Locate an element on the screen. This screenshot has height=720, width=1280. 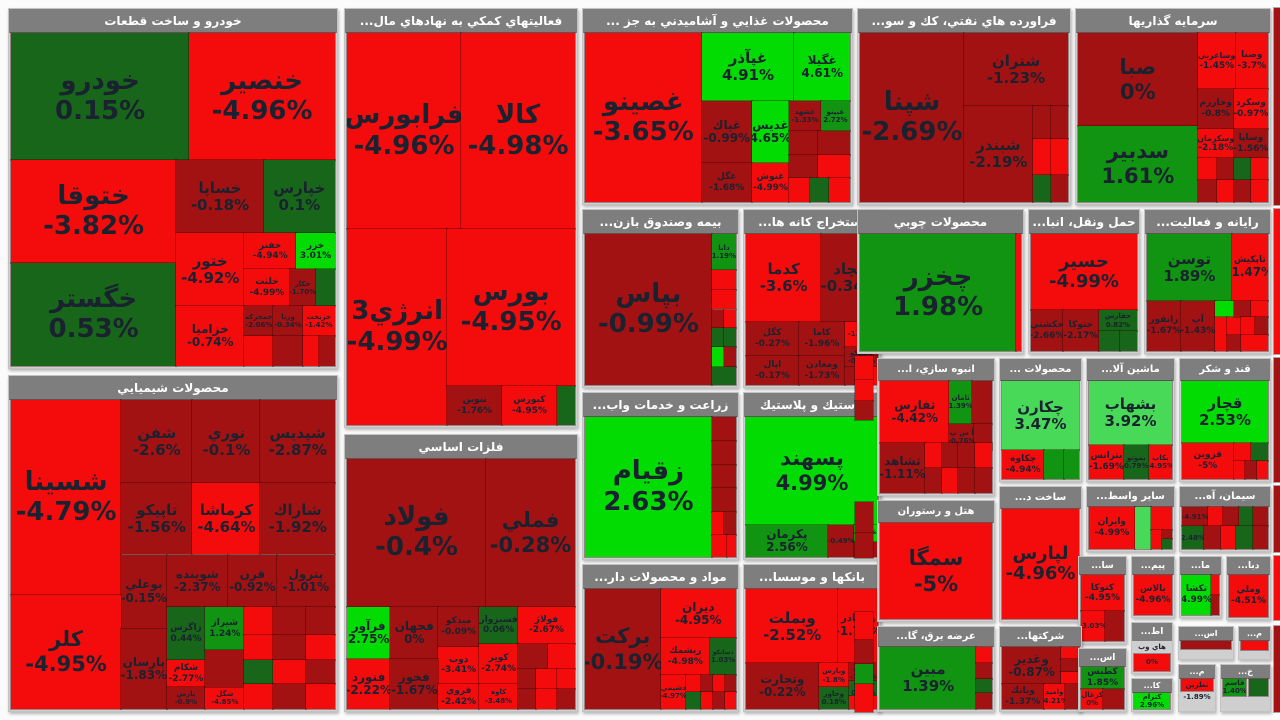
tile-شبريز is located at coordinates (1059, 188).